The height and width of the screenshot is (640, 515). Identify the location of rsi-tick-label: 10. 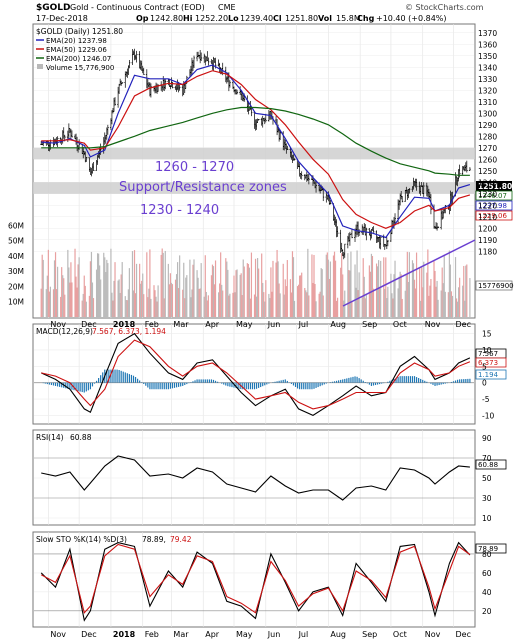
(487, 518).